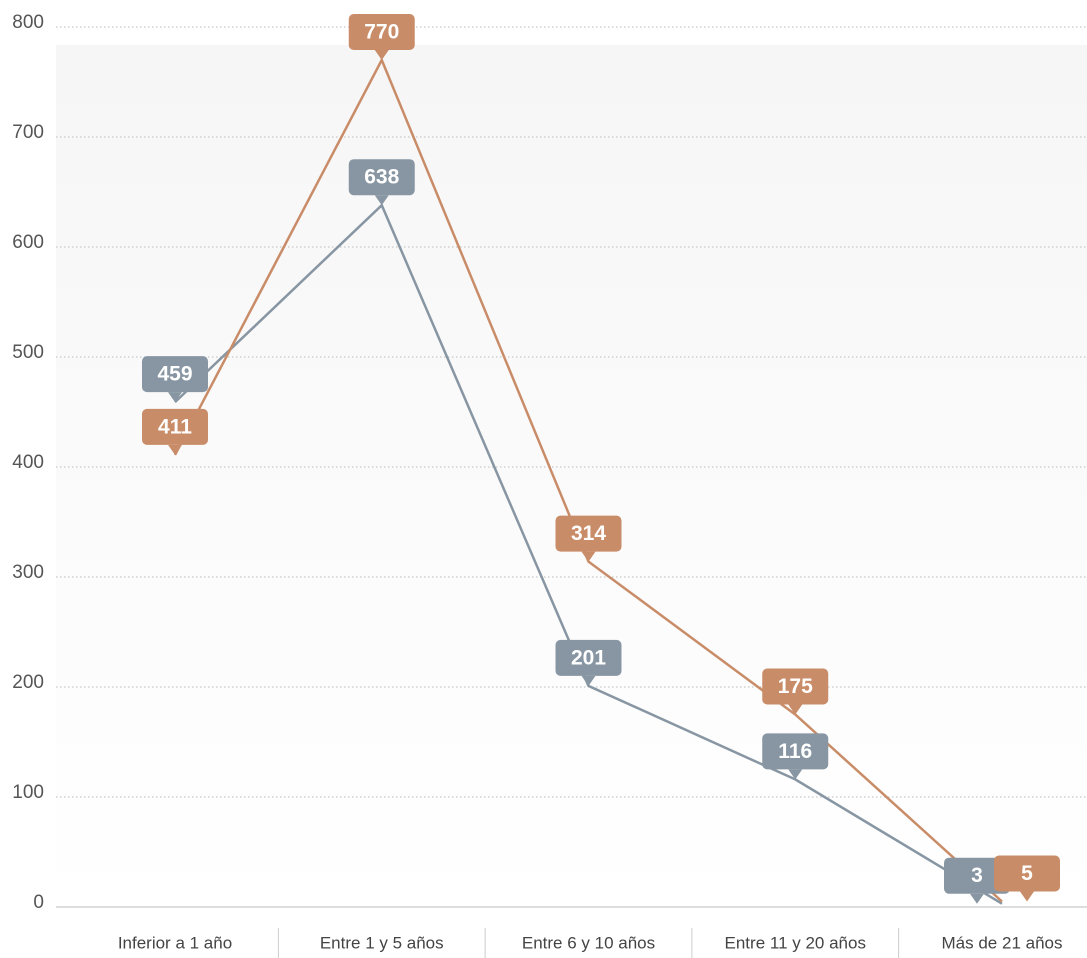 This screenshot has height=958, width=1087. Describe the element at coordinates (28, 682) in the screenshot. I see `y-tick-label: 200` at that location.